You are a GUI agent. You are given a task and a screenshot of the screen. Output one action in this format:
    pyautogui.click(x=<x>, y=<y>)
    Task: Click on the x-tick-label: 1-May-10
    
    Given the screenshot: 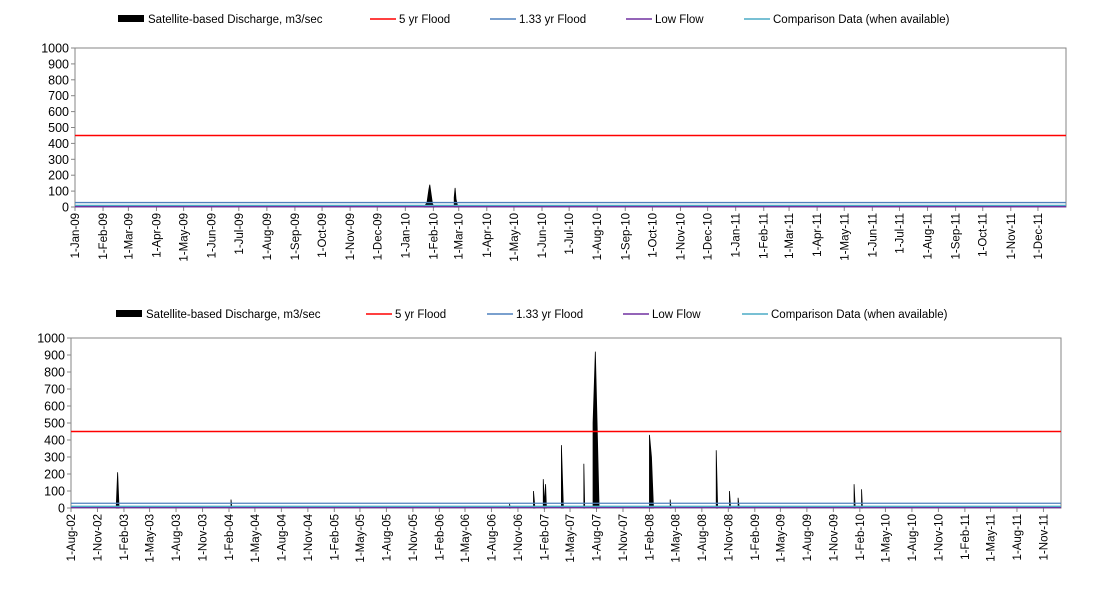 What is the action you would take?
    pyautogui.click(x=886, y=538)
    